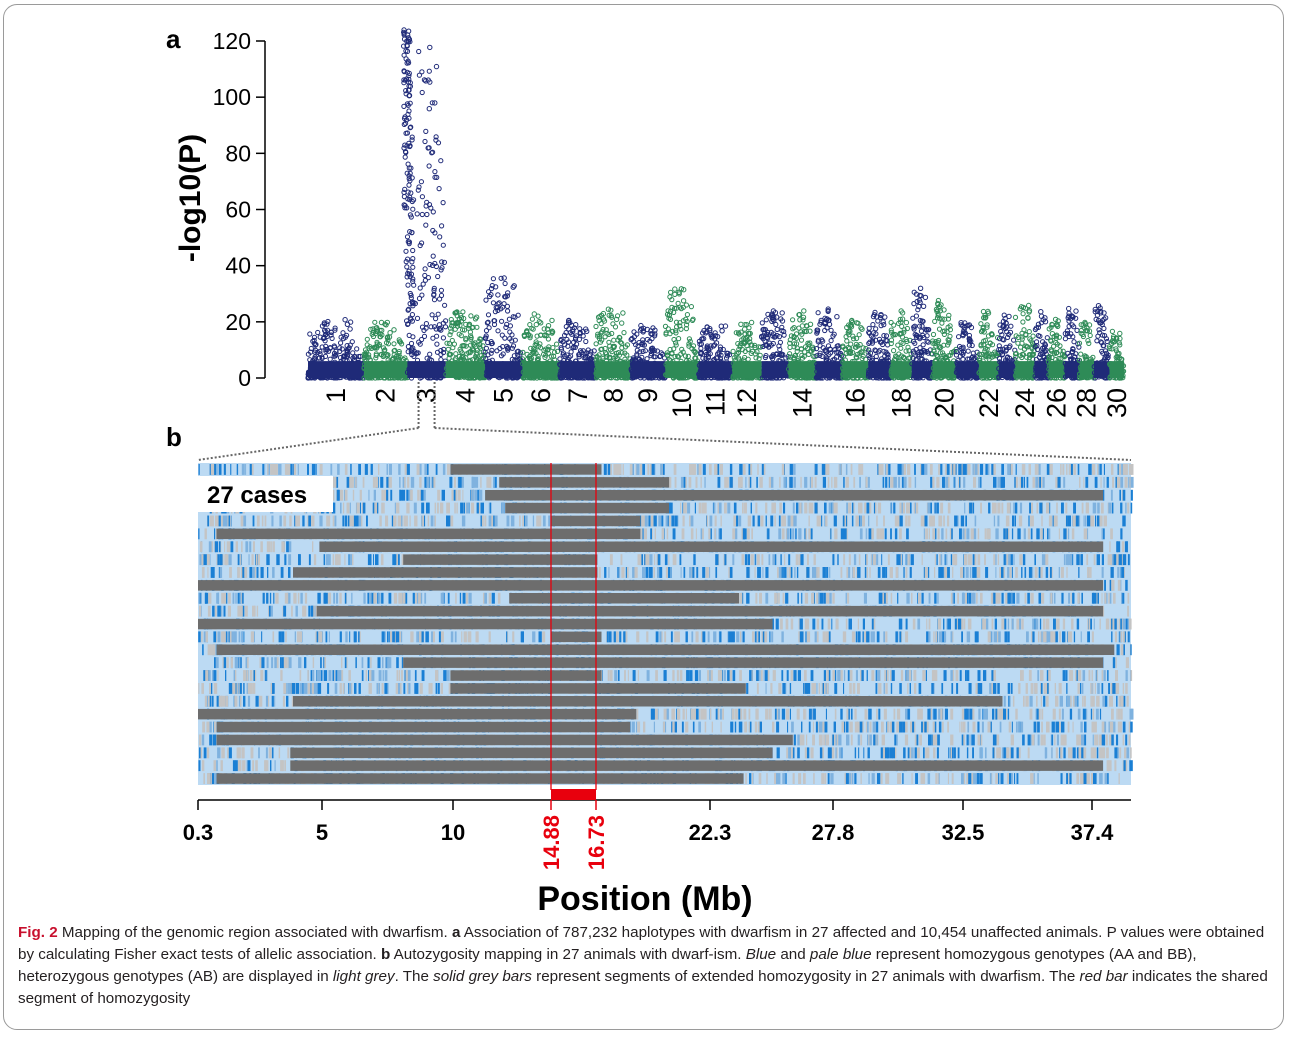 Image resolution: width=1293 pixels, height=1038 pixels. What do you see at coordinates (1057, 403) in the screenshot?
I see `chr-label-26: 26` at bounding box center [1057, 403].